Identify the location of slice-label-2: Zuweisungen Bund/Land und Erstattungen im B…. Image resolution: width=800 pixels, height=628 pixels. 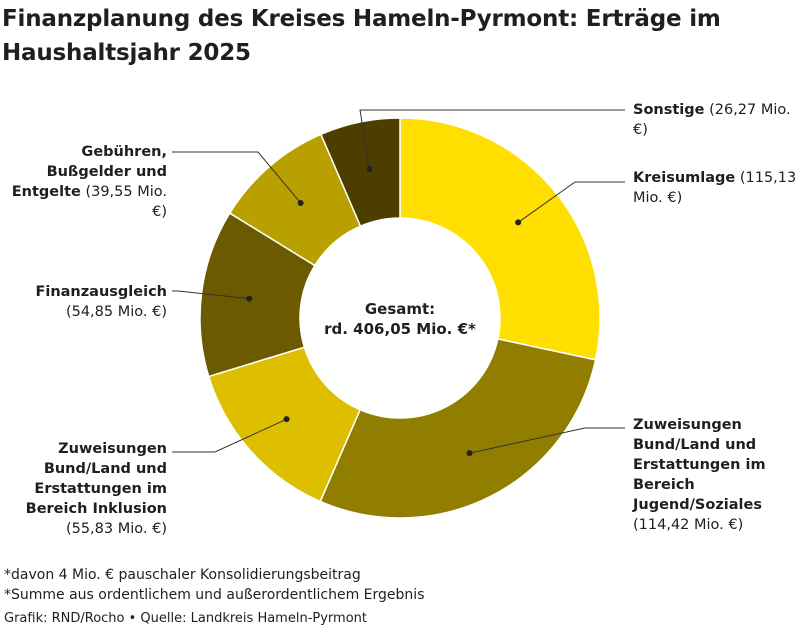
(96, 489).